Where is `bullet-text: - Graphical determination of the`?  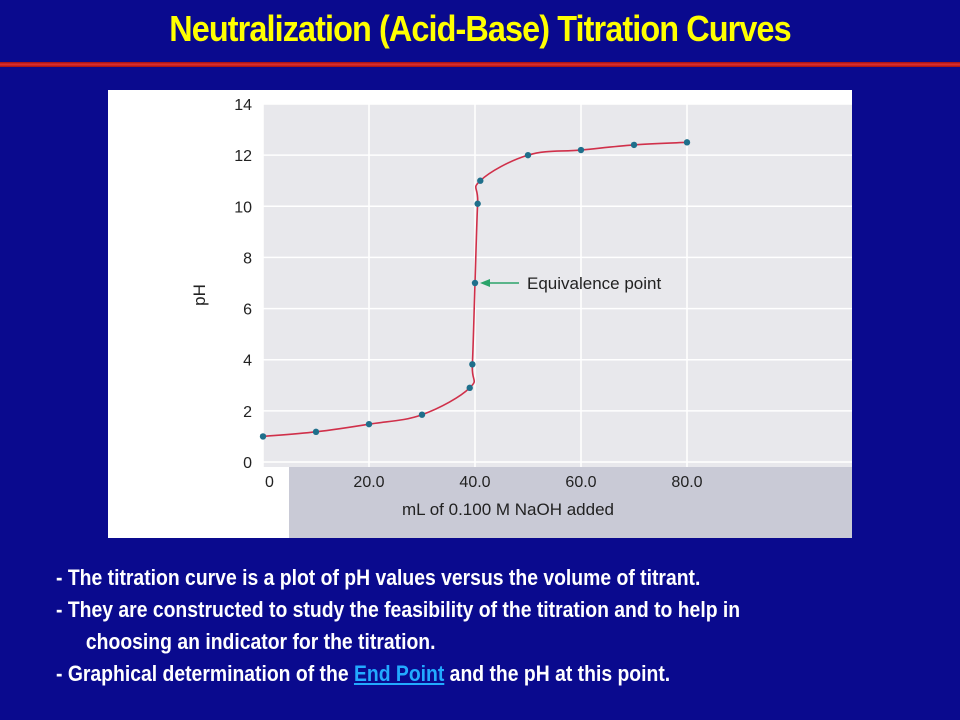
bullet-text: - Graphical determination of the is located at coordinates (205, 673).